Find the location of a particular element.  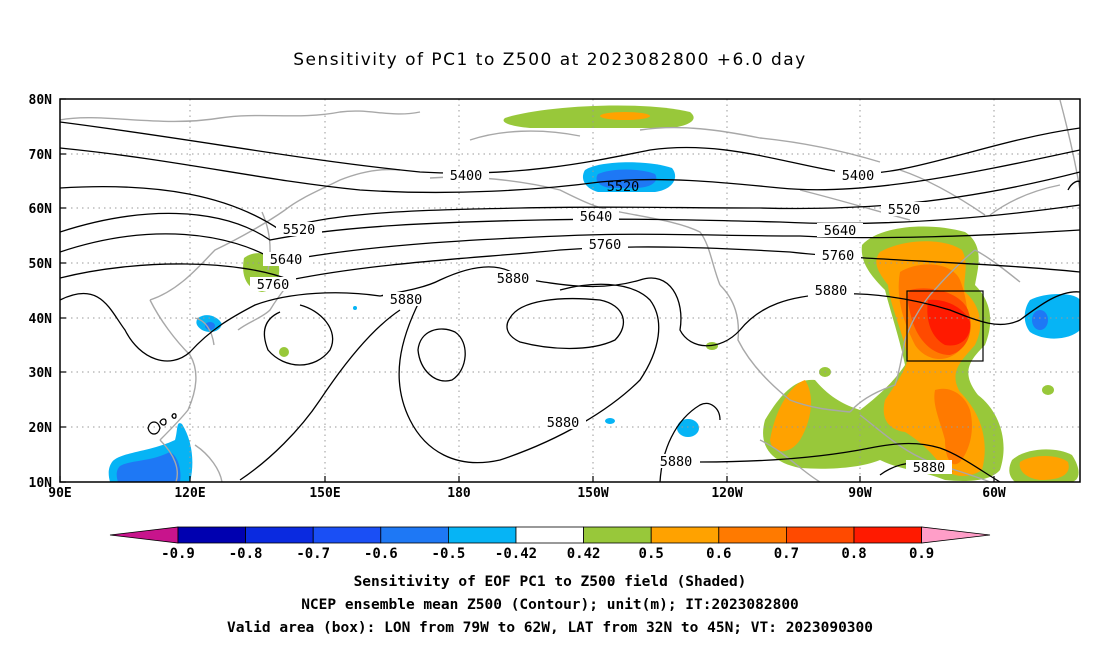

colorbar-label: 0.7 is located at coordinates (786, 554).